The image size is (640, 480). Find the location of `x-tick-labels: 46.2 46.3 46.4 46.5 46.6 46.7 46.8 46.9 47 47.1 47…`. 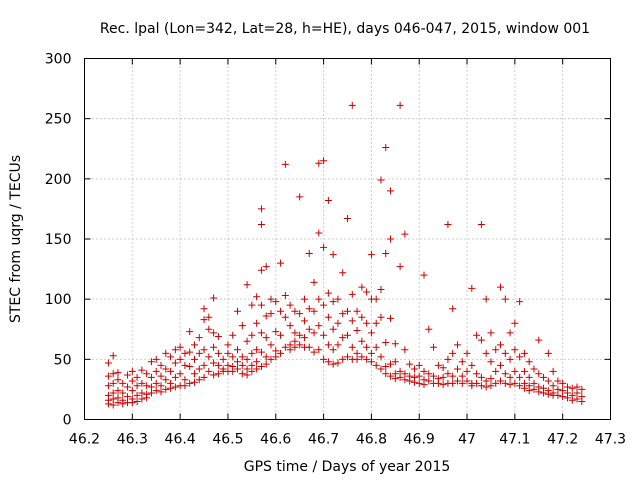

x-tick-labels: 46.2 46.3 46.4 46.5 46.6 46.7 46.8 46.9 47 47.1 47… is located at coordinates (347, 440).